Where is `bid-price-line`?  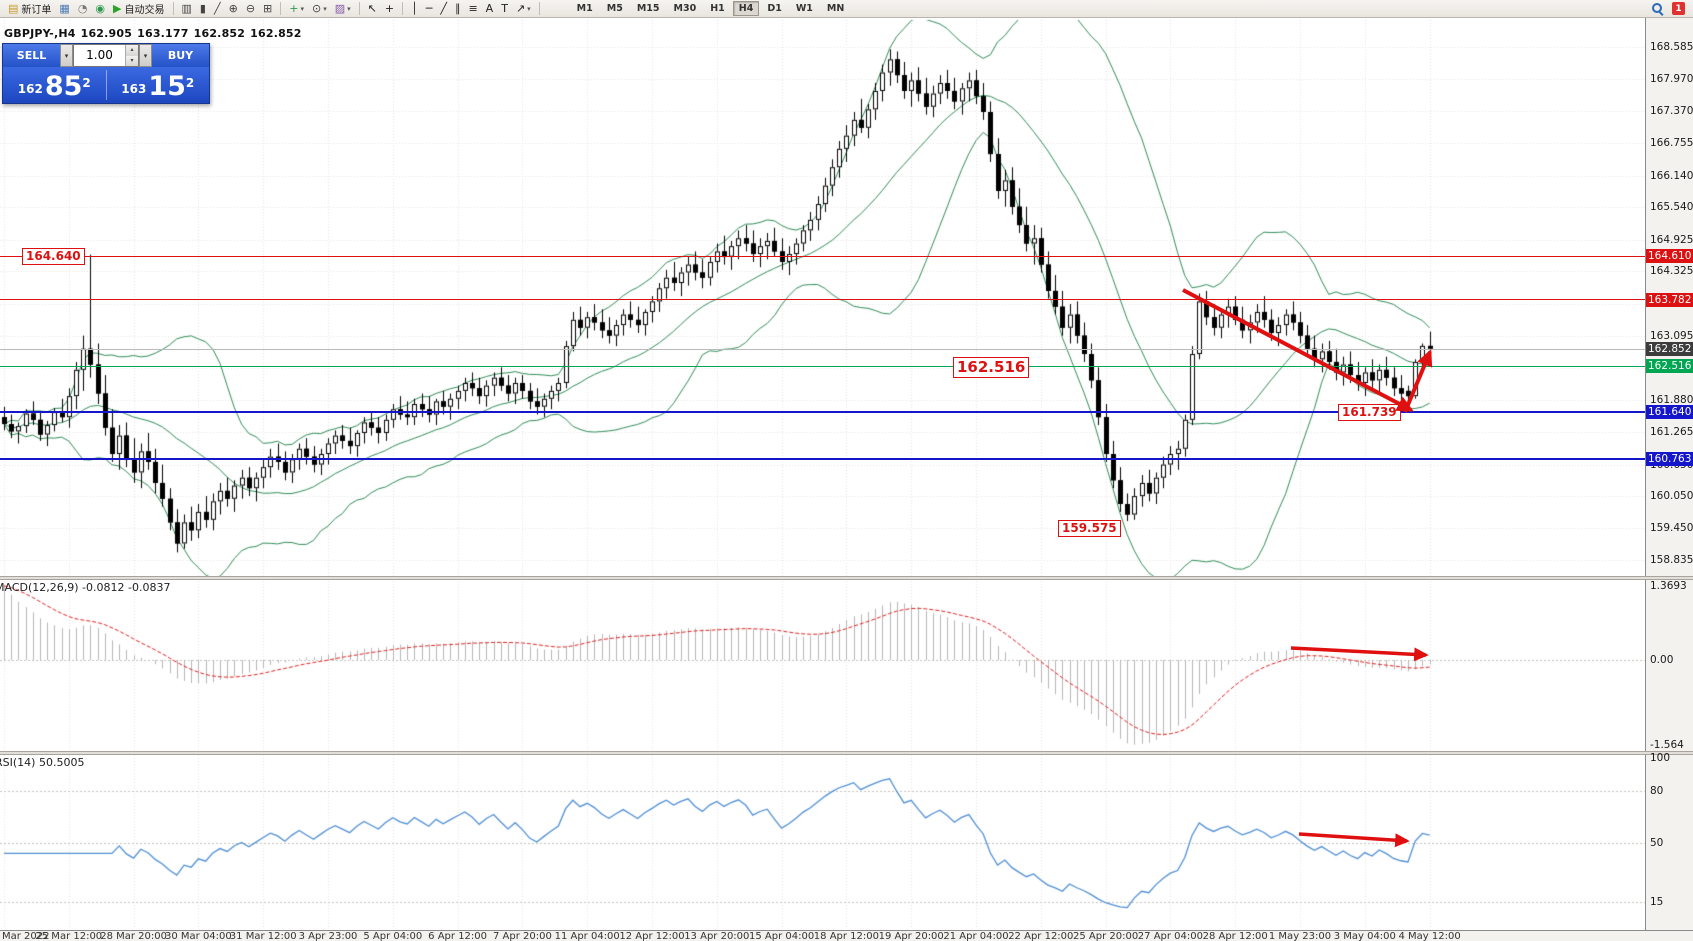 bid-price-line is located at coordinates (822, 349).